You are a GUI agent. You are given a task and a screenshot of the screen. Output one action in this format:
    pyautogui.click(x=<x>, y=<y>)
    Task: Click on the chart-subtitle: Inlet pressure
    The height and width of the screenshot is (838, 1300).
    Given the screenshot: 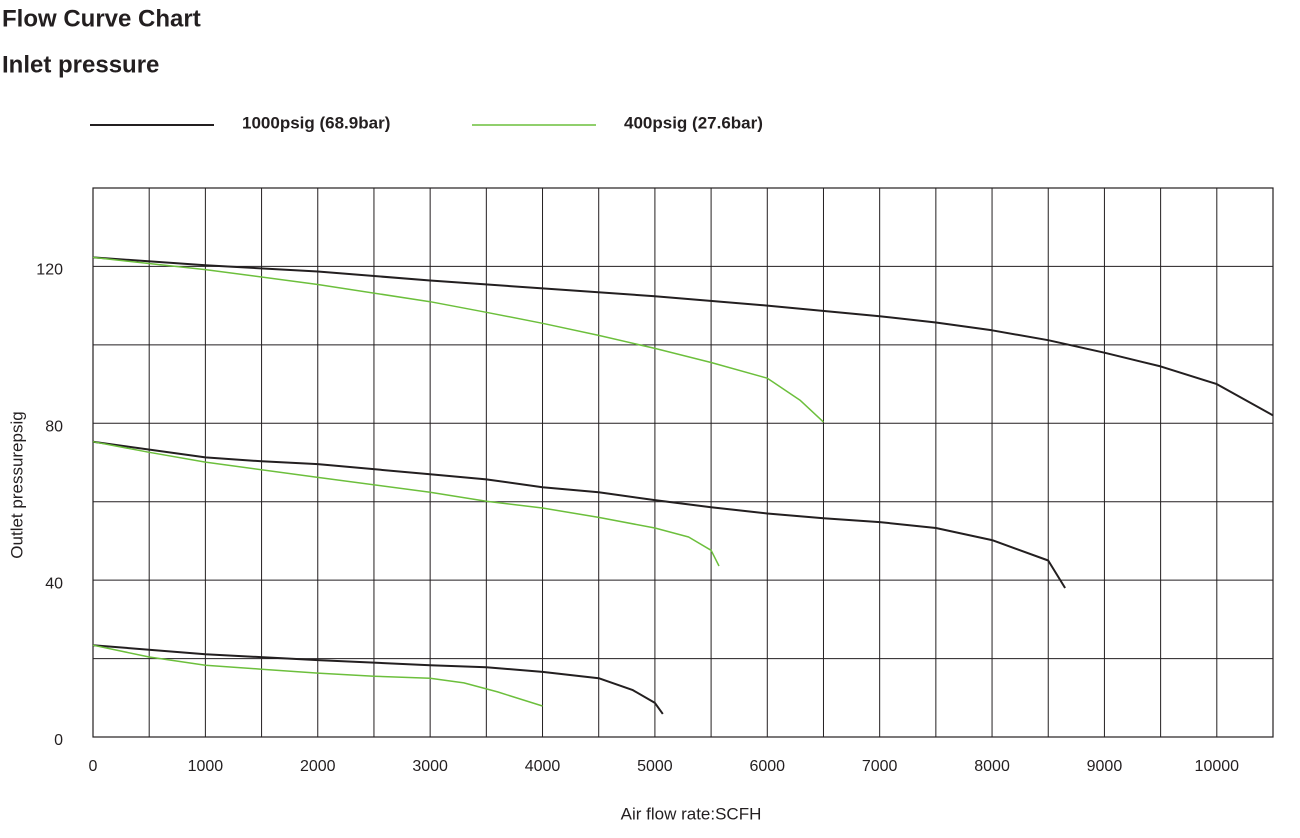 What is the action you would take?
    pyautogui.click(x=80, y=64)
    